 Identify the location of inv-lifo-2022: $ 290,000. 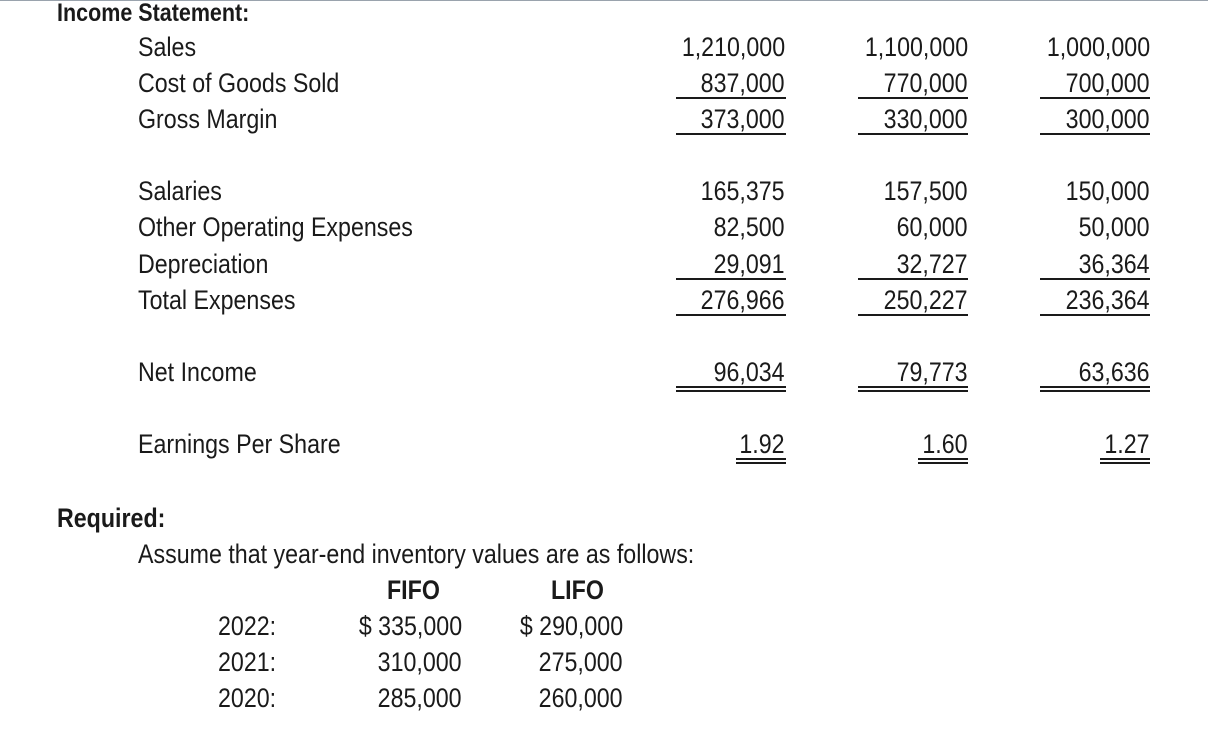
(571, 626).